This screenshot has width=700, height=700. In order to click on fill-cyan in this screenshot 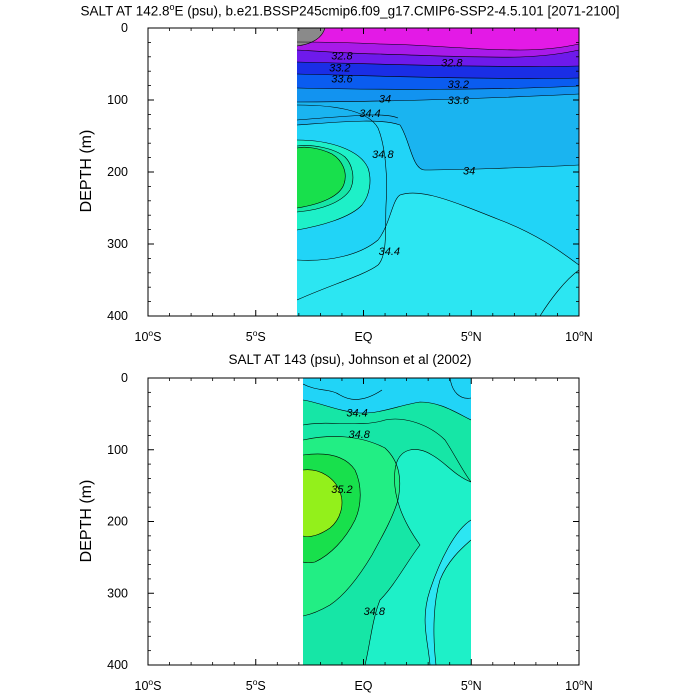, I will do `click(387, 399)`.